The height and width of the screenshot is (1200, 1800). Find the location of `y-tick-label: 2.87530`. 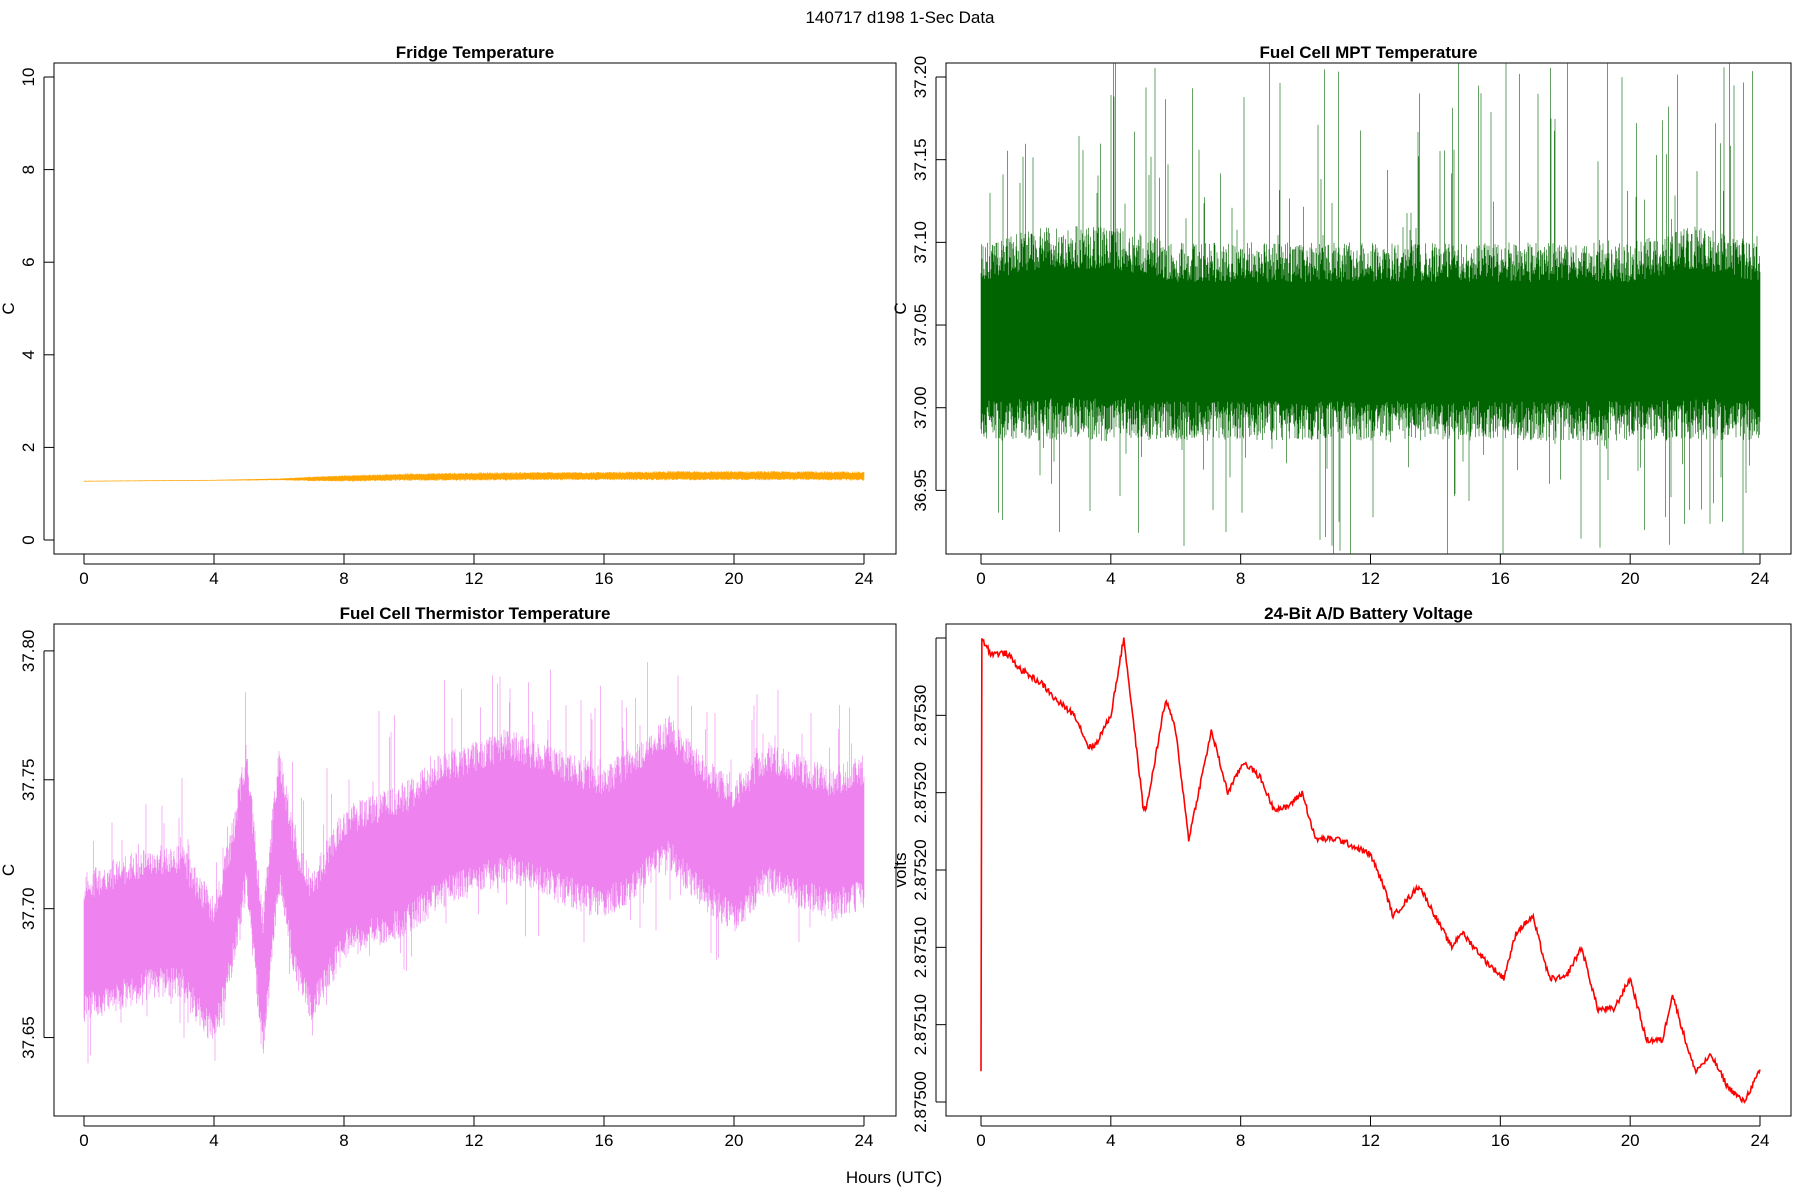

y-tick-label: 2.87530 is located at coordinates (920, 715).